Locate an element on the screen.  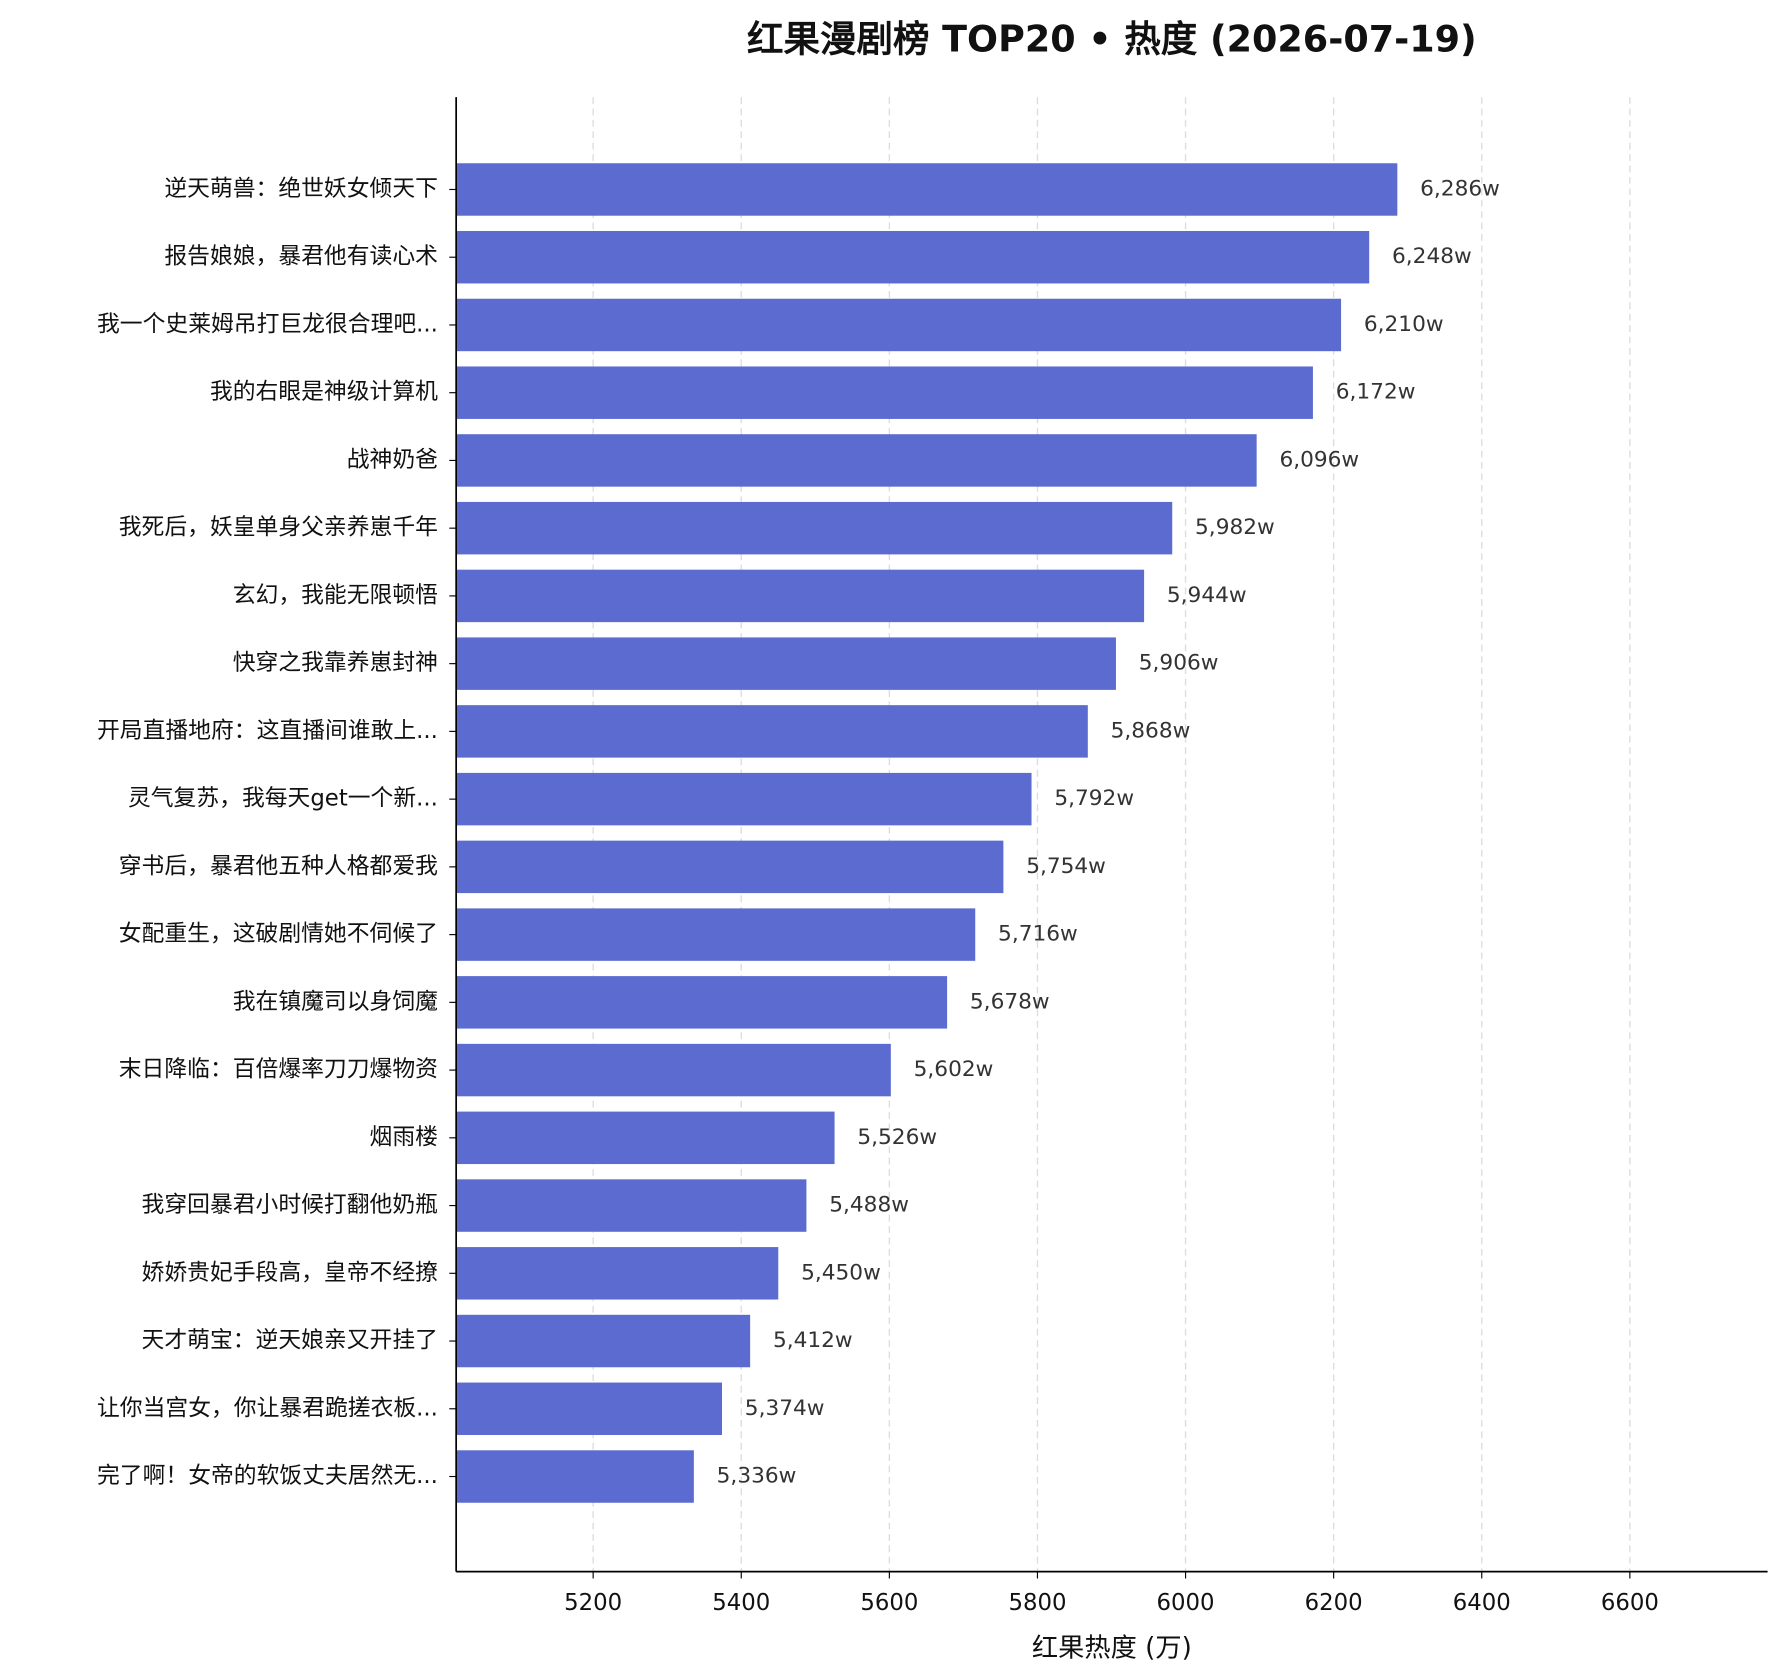
y-tick-label: 我在镇魔司以身饲魔 is located at coordinates (335, 1002).